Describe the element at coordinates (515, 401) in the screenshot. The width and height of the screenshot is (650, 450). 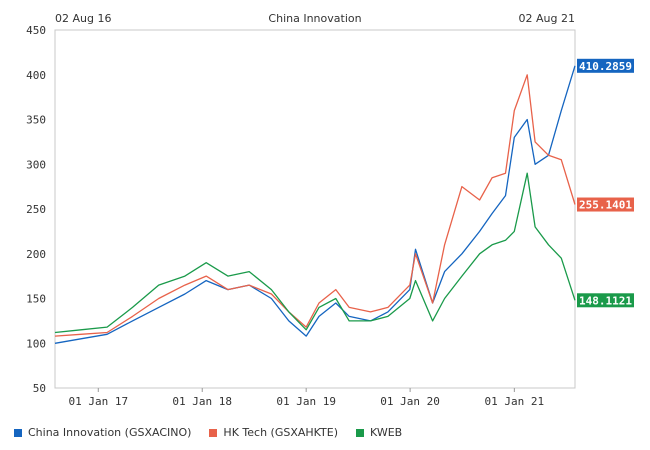
I see `x-tick-label: 01 Jan 21` at that location.